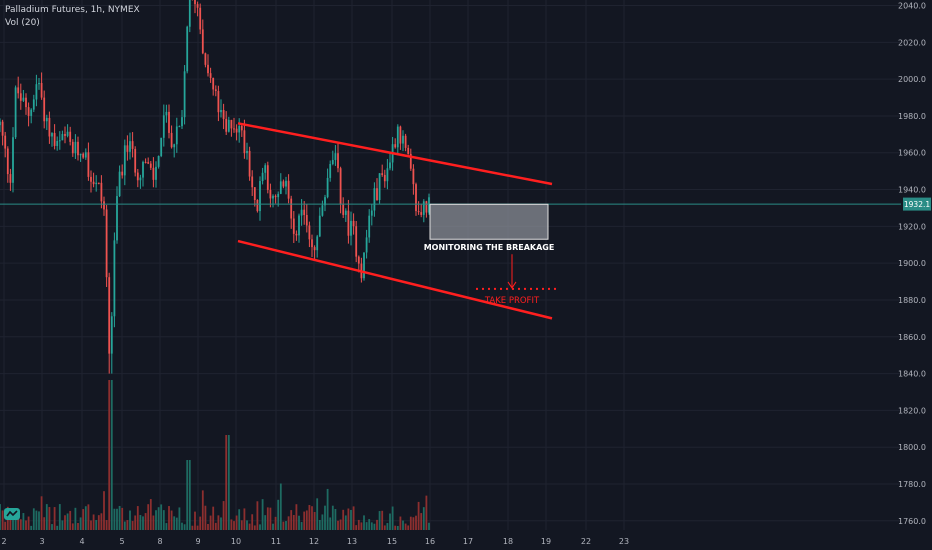 This screenshot has height=550, width=932. Describe the element at coordinates (352, 541) in the screenshot. I see `time-tick-label: 13` at that location.